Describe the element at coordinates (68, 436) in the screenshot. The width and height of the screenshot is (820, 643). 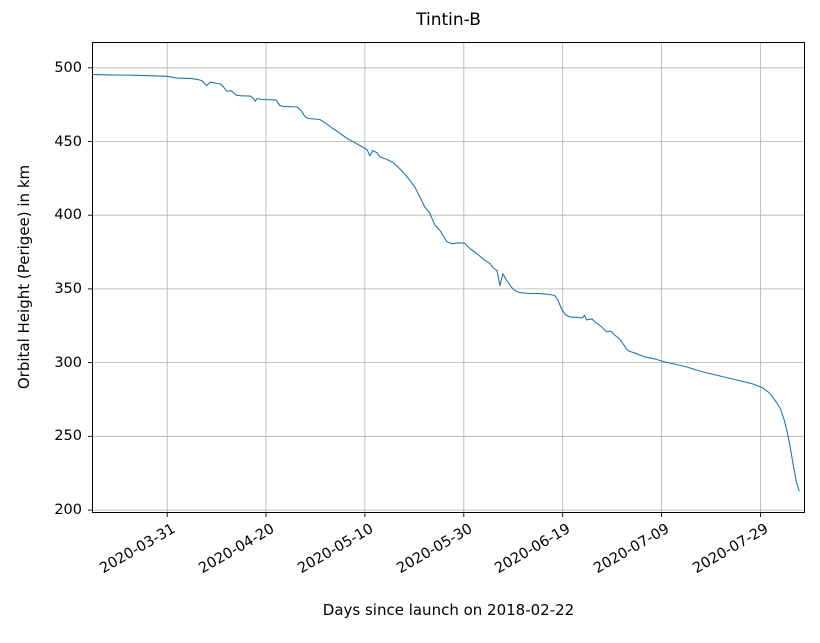
I see `y-tick-label: 250` at that location.